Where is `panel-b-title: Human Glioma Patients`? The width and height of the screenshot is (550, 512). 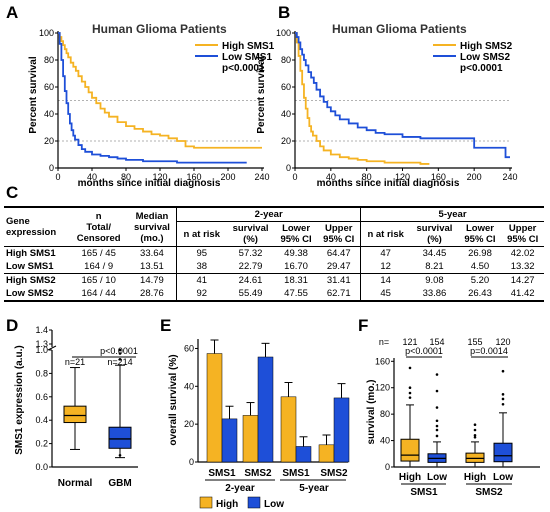 panel-b-title: Human Glioma Patients is located at coordinates (399, 29).